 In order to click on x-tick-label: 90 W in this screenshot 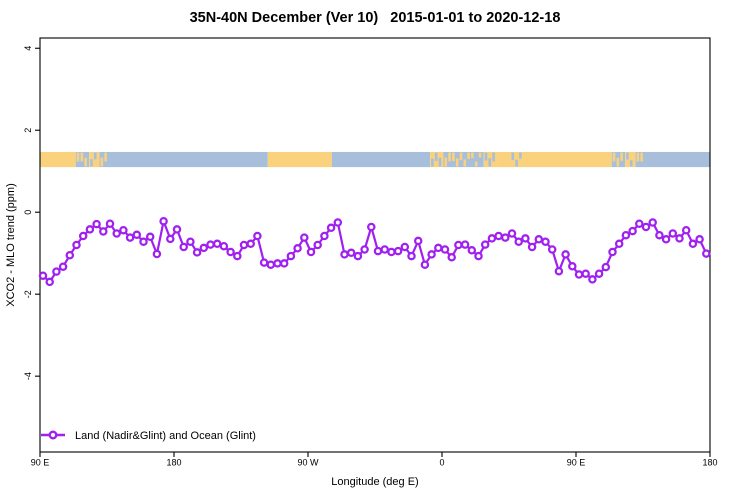, I will do `click(308, 463)`.